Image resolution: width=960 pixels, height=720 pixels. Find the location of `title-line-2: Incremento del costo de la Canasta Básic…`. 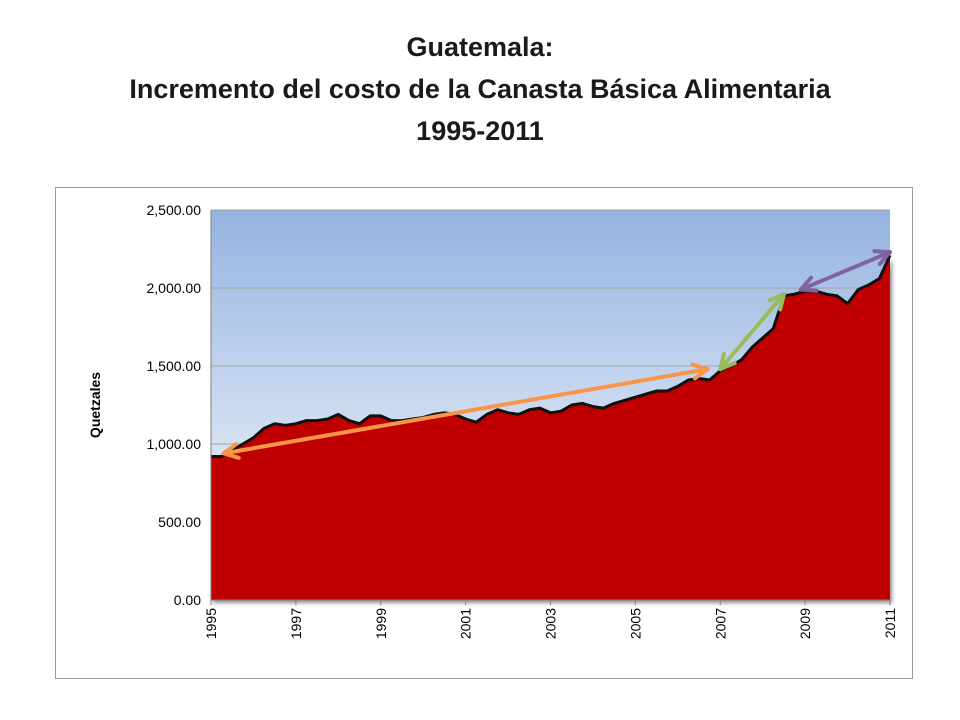

title-line-2: Incremento del costo de la Canasta Básic… is located at coordinates (480, 89).